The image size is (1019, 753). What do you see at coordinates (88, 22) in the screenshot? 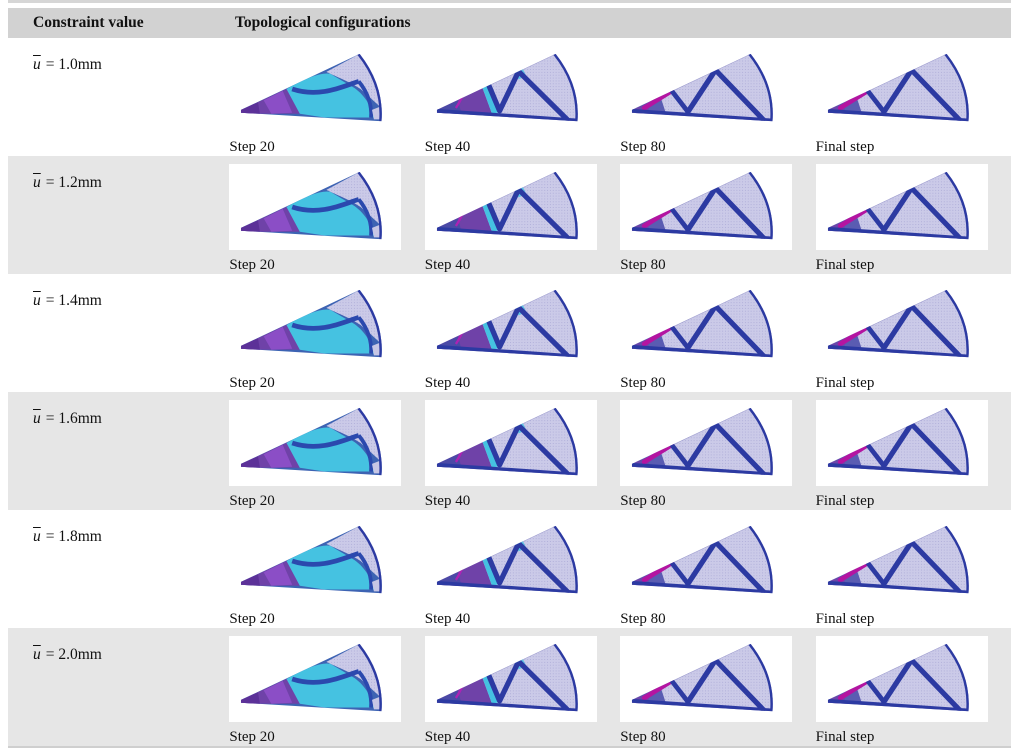
I see `header-constraint-value: Constraint value` at bounding box center [88, 22].